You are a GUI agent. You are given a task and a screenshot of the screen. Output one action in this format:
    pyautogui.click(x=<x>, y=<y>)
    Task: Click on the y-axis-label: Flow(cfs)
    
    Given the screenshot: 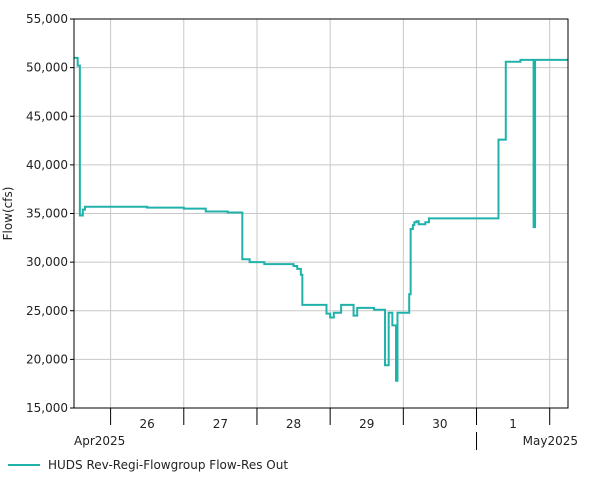 What is the action you would take?
    pyautogui.click(x=8, y=214)
    